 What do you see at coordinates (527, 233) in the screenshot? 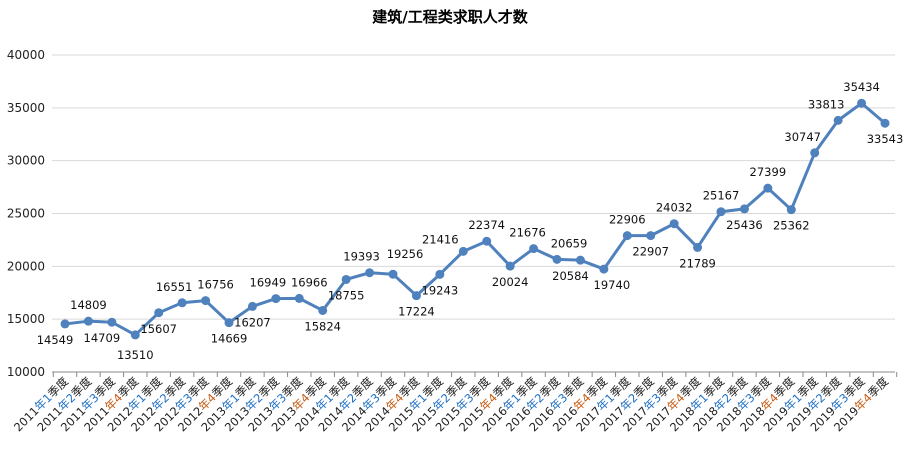
I see `data-label: 21676` at bounding box center [527, 233].